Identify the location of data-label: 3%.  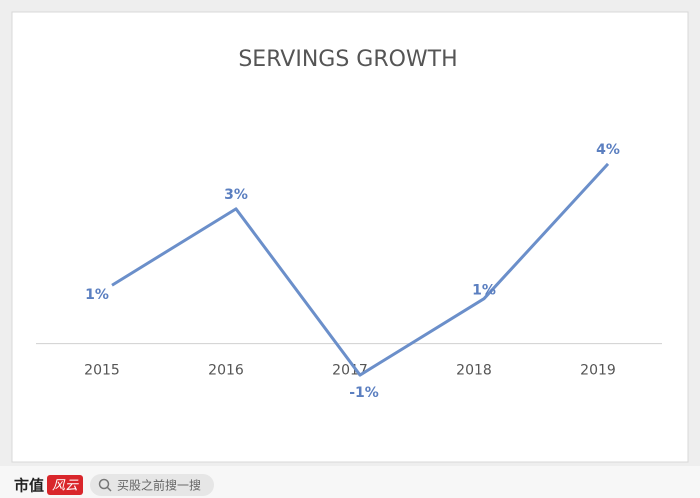
(236, 195).